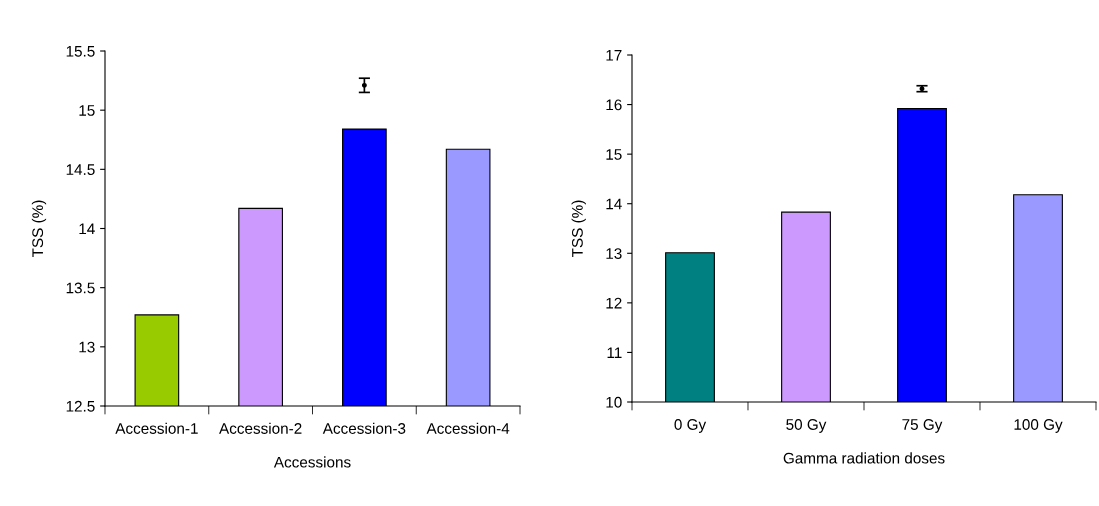  Describe the element at coordinates (80, 170) in the screenshot. I see `y-tick-label: 14.5` at that location.